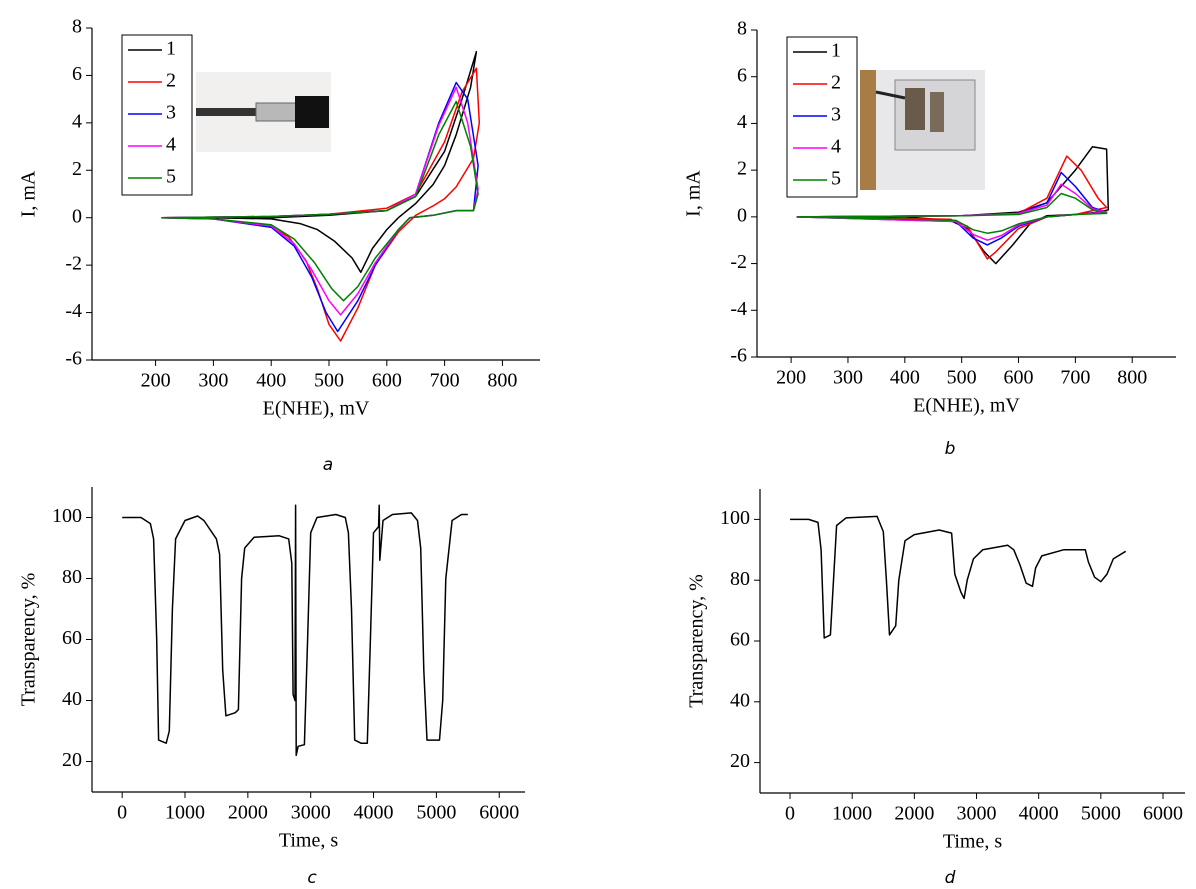  I want to click on inset-photo-b, so click(922, 130).